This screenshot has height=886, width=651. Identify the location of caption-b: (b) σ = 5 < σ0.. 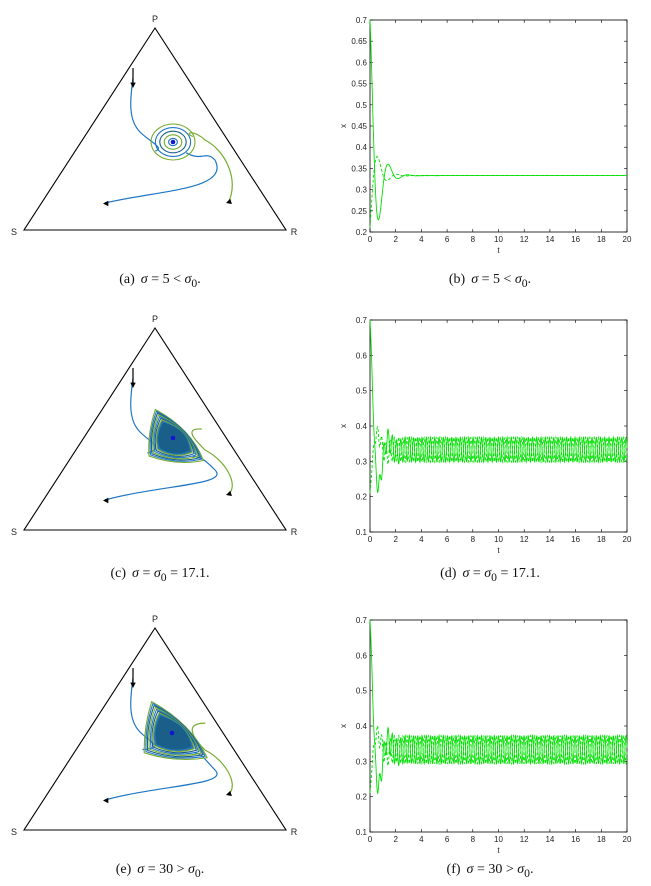
(490, 281).